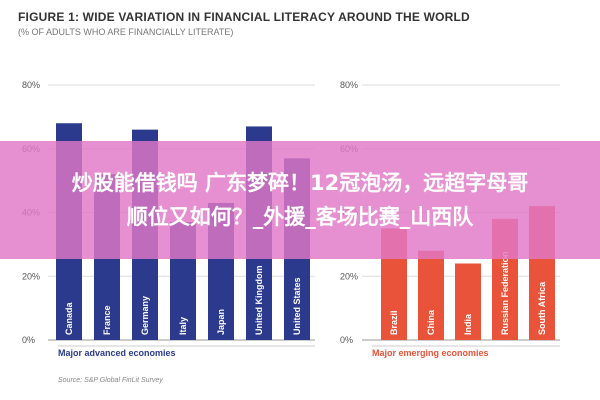 This screenshot has width=600, height=400. What do you see at coordinates (183, 326) in the screenshot?
I see `advanced-category-label: Italy` at bounding box center [183, 326].